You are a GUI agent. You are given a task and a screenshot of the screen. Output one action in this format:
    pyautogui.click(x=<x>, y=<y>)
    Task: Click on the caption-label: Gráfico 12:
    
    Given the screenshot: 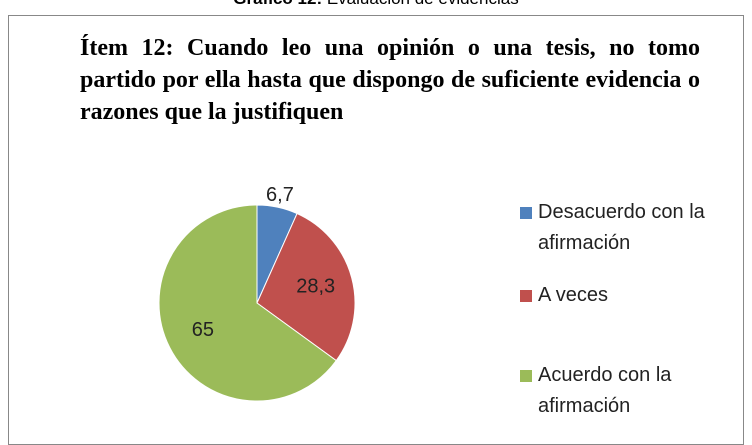 What is the action you would take?
    pyautogui.click(x=277, y=4)
    